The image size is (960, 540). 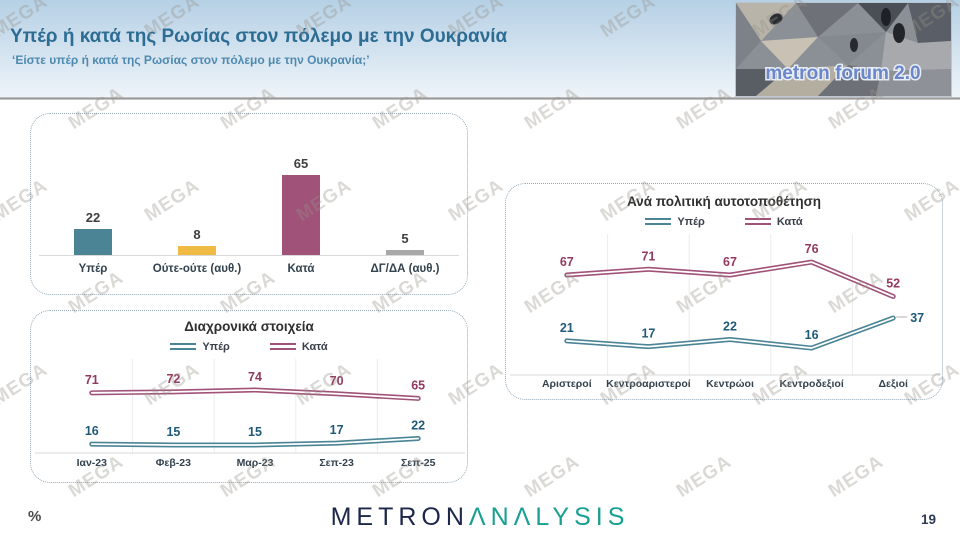 I want to click on x-axis-label: Ιαν-23, so click(x=92, y=463).